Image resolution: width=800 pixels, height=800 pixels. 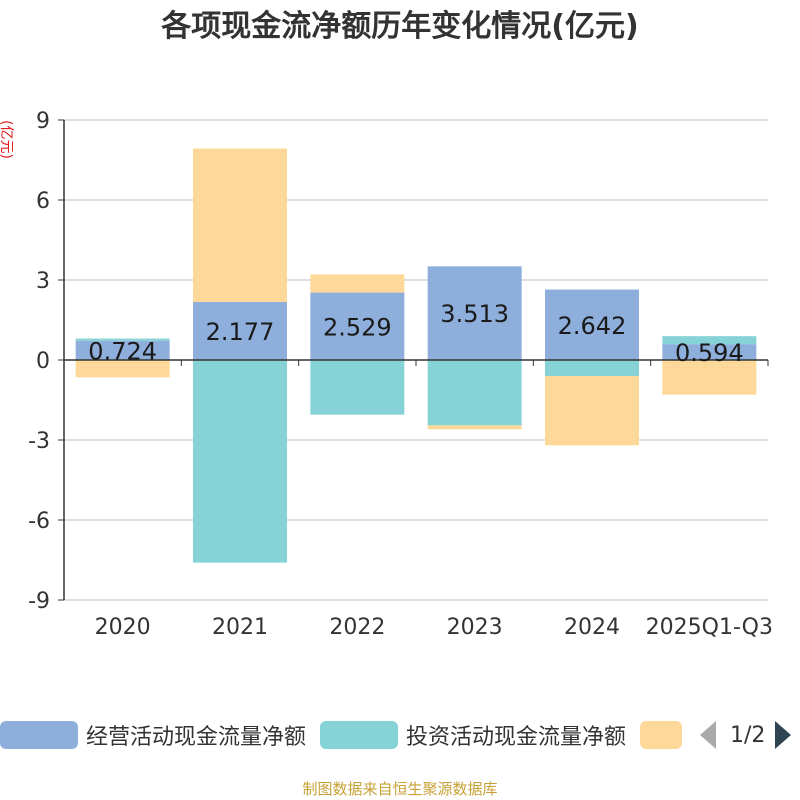 I want to click on legend-item-operating: 经营活动现金流量净额, so click(x=153, y=735).